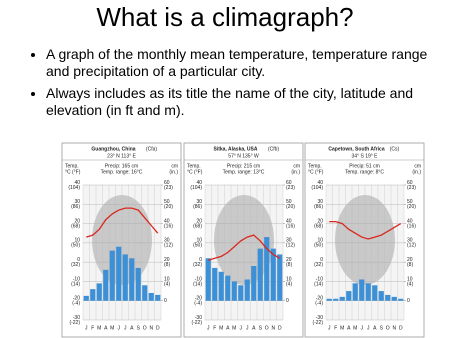  What do you see at coordinates (77, 241) in the screenshot?
I see `temp-tick-label: 10` at bounding box center [77, 241].